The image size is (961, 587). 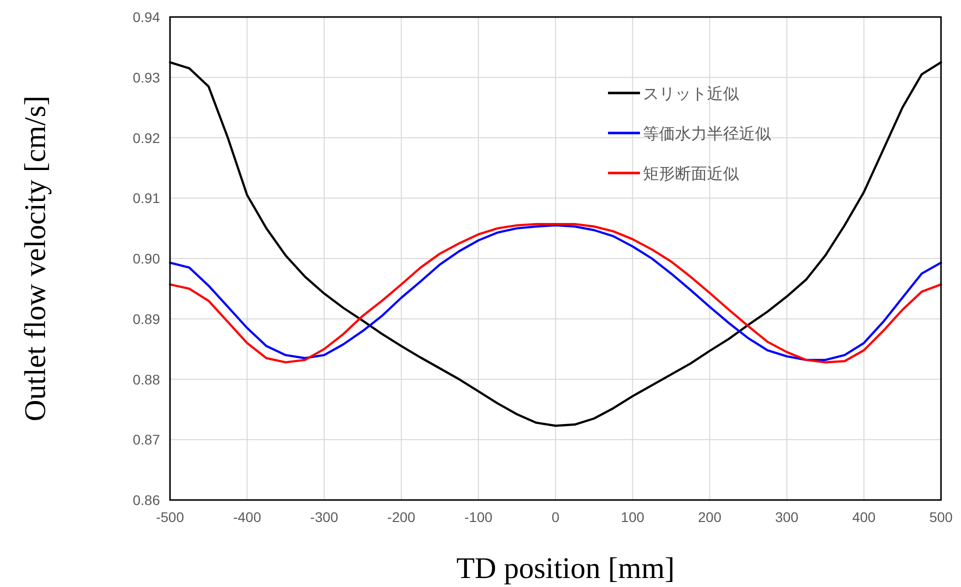 I want to click on y-tick-label: 0.87, so click(x=146, y=440).